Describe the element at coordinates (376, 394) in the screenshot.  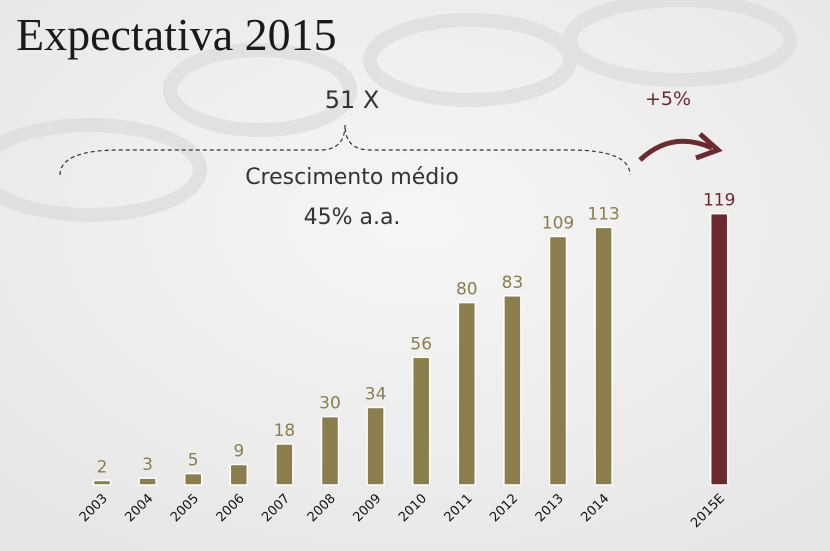
I see `value-label: 34` at that location.